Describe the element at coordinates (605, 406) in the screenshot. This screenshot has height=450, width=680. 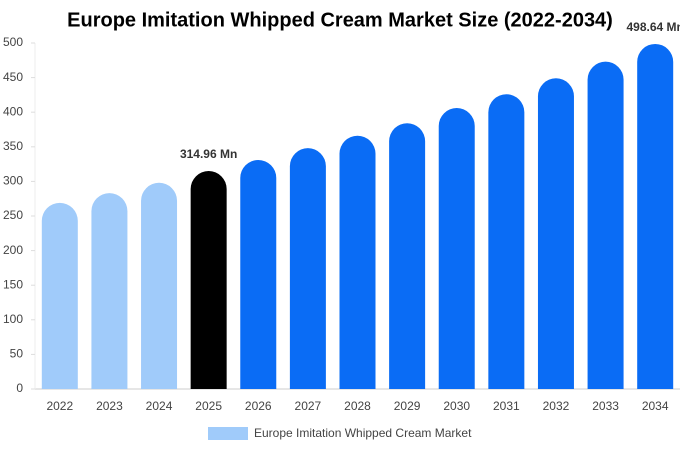
I see `x-tick-label: 2033` at that location.